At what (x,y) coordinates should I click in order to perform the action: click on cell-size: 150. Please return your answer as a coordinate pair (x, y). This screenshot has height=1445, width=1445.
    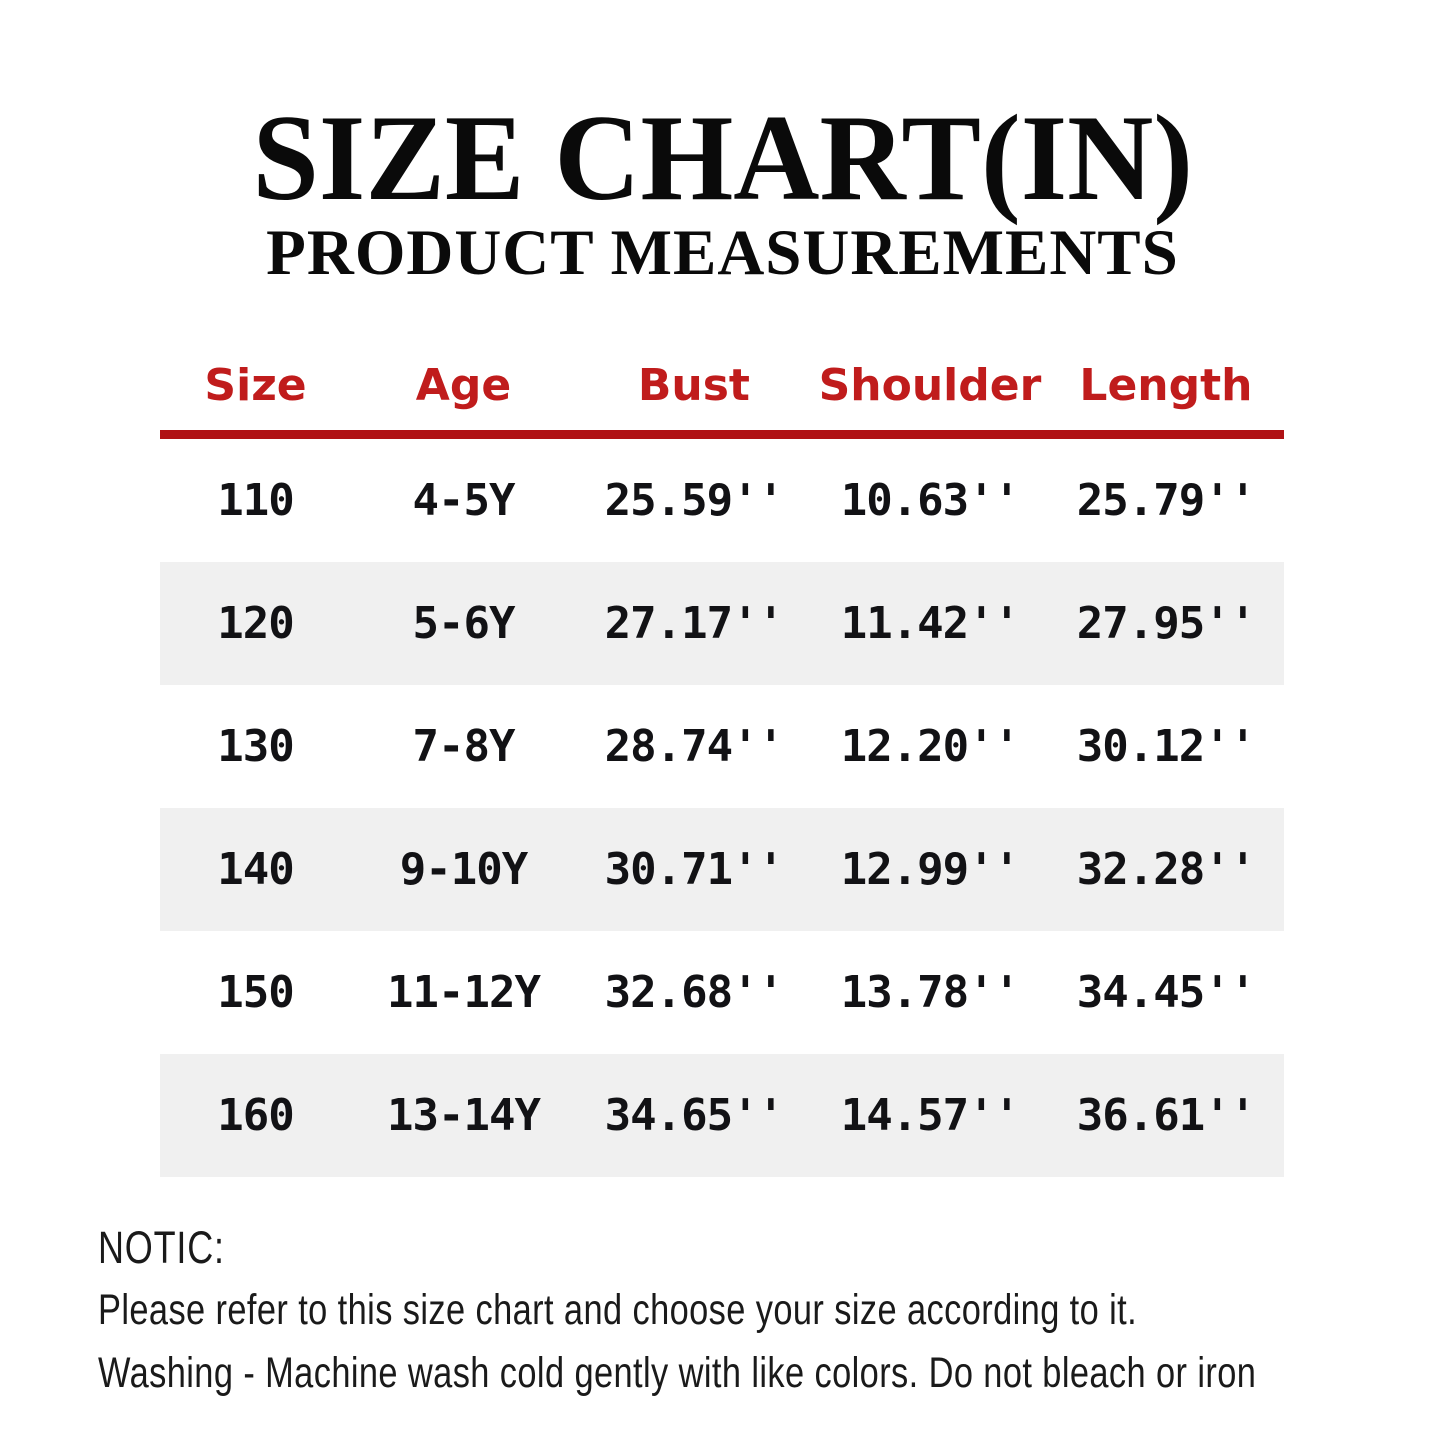
    Looking at the image, I should click on (255, 992).